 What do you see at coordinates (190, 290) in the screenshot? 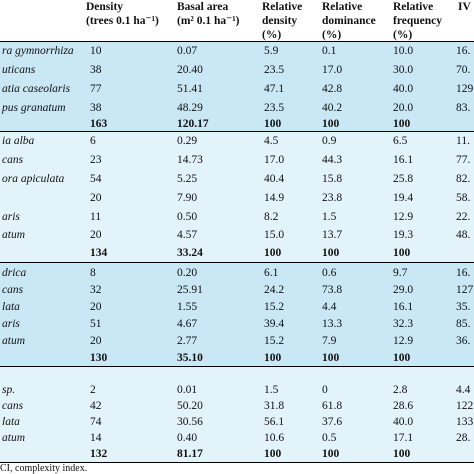
I see `cell-basal: 25.91` at bounding box center [190, 290].